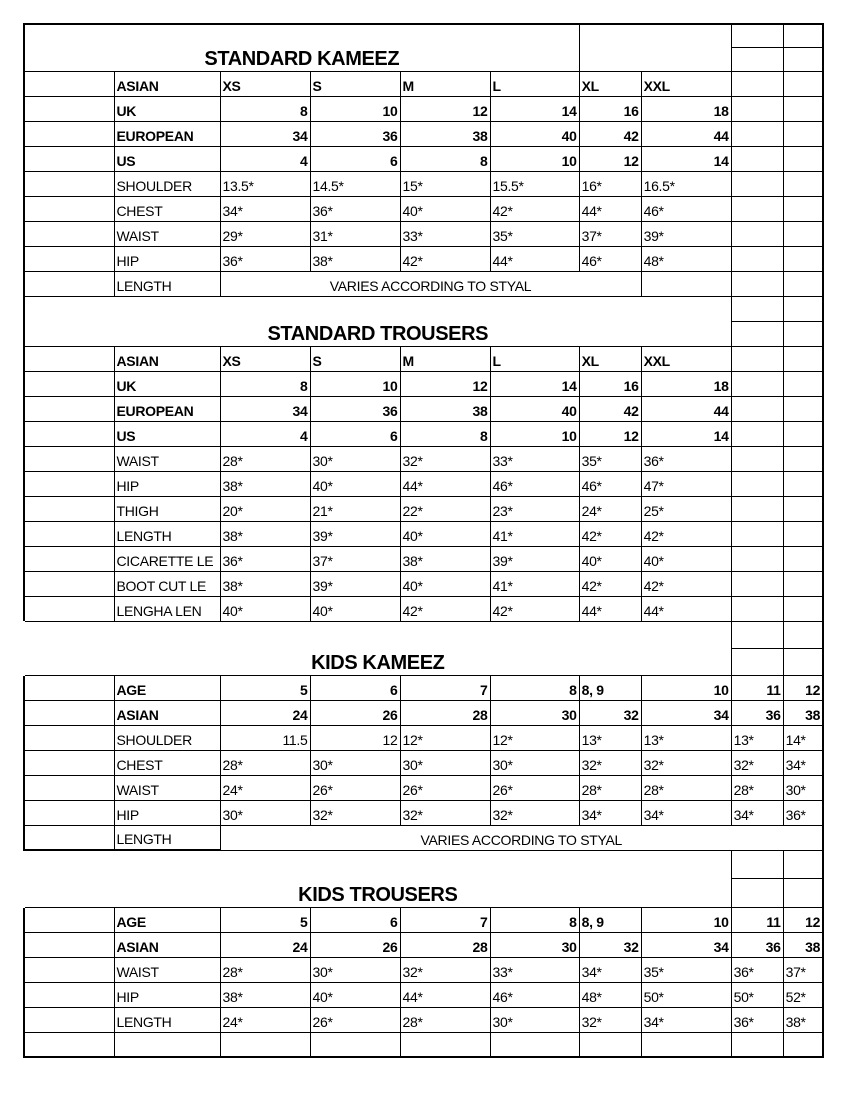 The height and width of the screenshot is (1101, 850). I want to click on value-cell: M, so click(445, 83).